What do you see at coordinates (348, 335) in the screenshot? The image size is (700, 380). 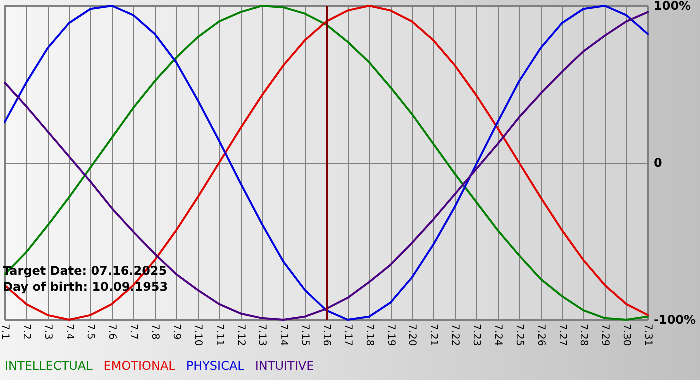 I see `x-tick-label: 7.17` at bounding box center [348, 335].